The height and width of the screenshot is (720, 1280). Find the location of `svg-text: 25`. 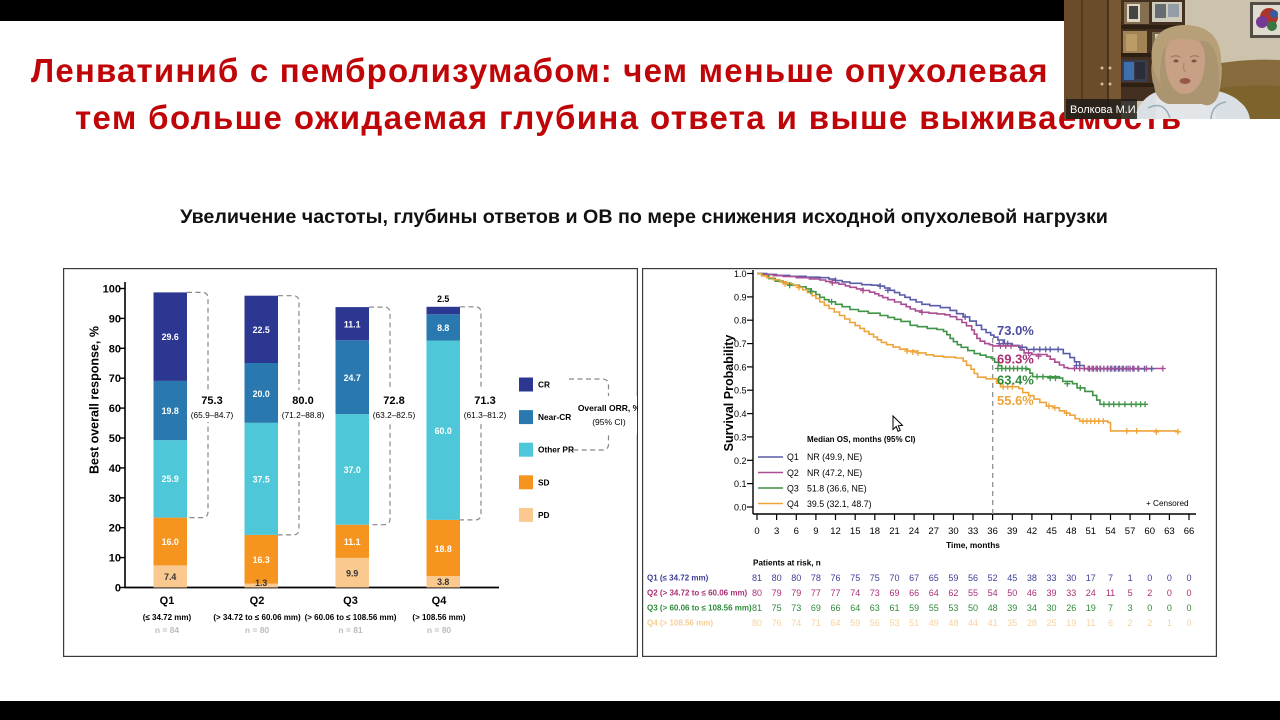

svg-text: 25 is located at coordinates (1051, 623).